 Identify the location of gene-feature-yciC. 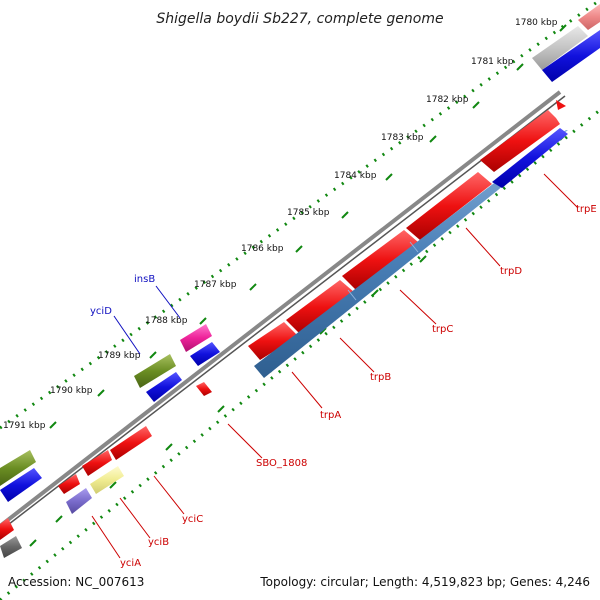
(131, 443).